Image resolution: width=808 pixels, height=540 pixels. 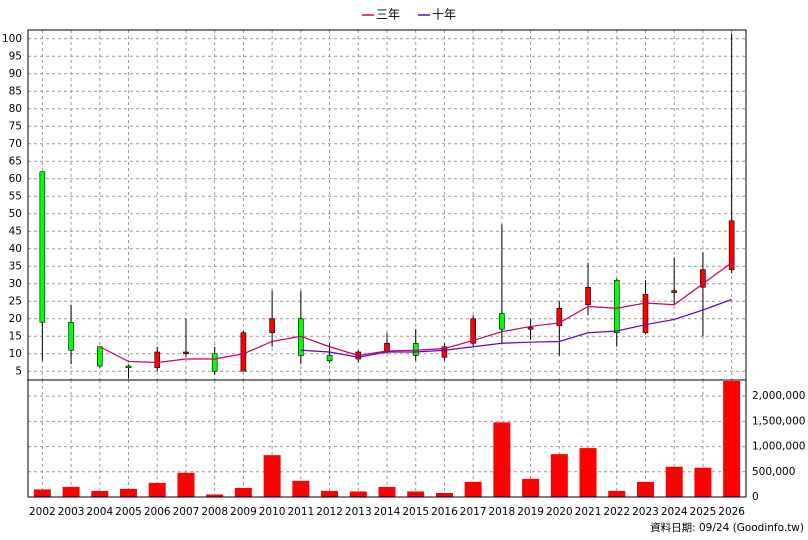 I want to click on x-tick-label: 2017, so click(x=473, y=512).